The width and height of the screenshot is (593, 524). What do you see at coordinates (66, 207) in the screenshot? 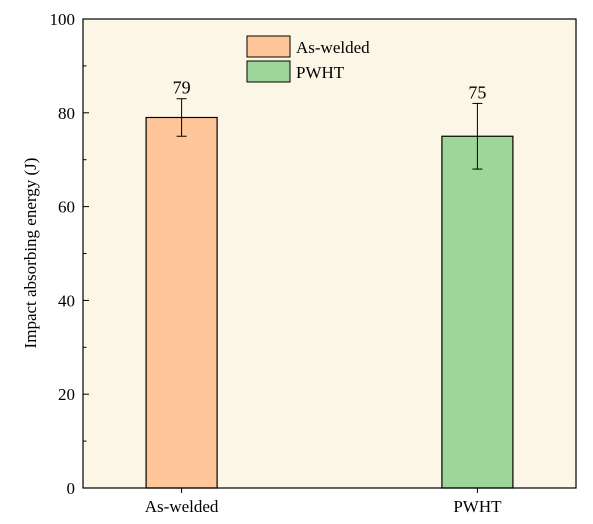
I see `y-tick-label: 60` at bounding box center [66, 207].